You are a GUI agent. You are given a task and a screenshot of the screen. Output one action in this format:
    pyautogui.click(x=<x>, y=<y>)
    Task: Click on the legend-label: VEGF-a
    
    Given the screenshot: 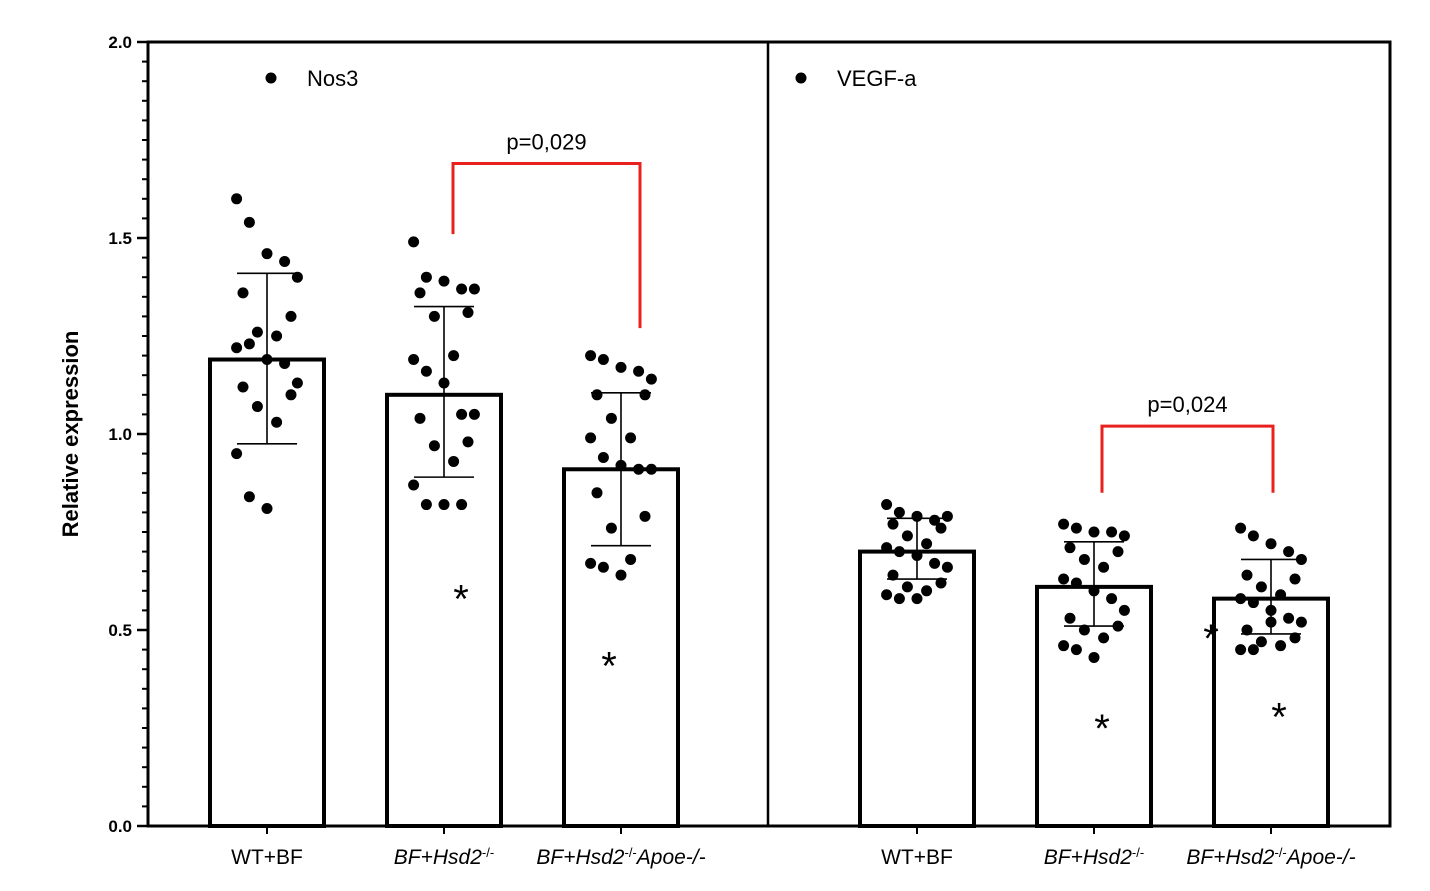 What is the action you would take?
    pyautogui.click(x=877, y=78)
    